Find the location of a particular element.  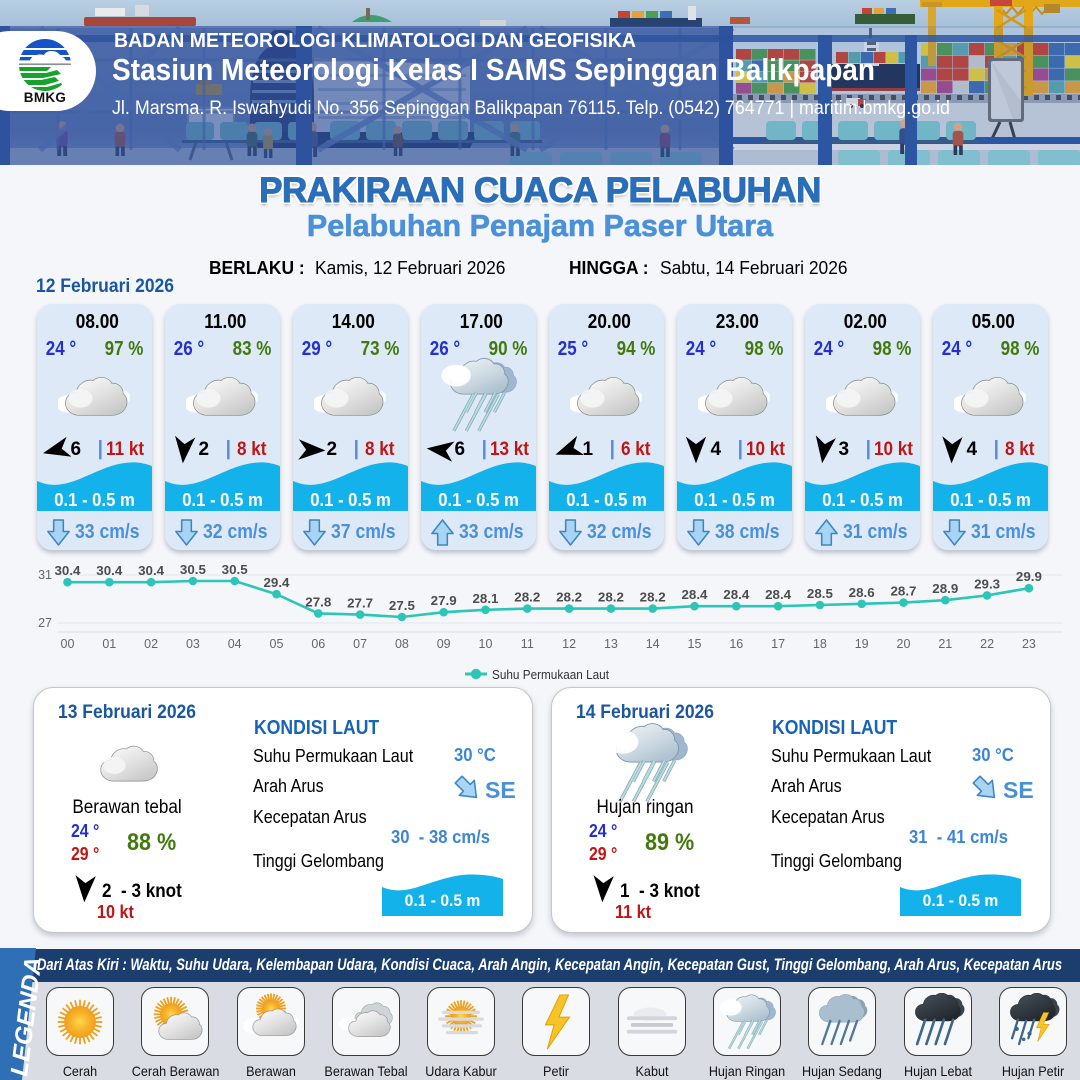

svg-text: 10 is located at coordinates (486, 644).